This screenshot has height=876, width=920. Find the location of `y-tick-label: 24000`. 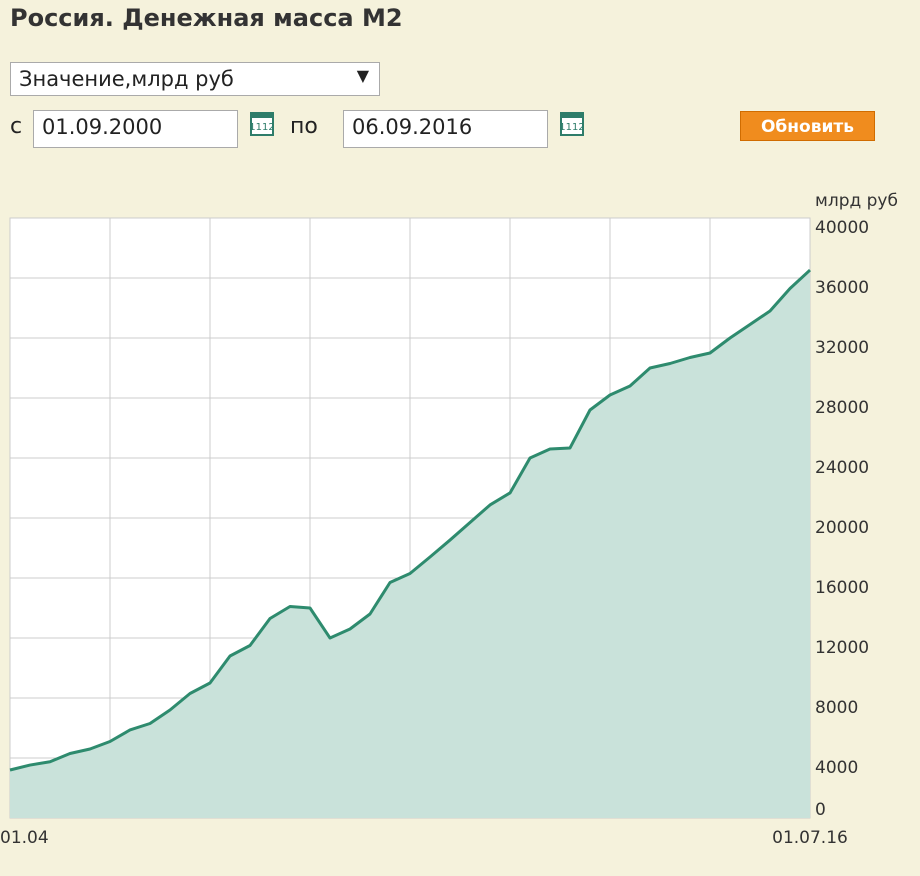

y-tick-label: 24000 is located at coordinates (842, 468).